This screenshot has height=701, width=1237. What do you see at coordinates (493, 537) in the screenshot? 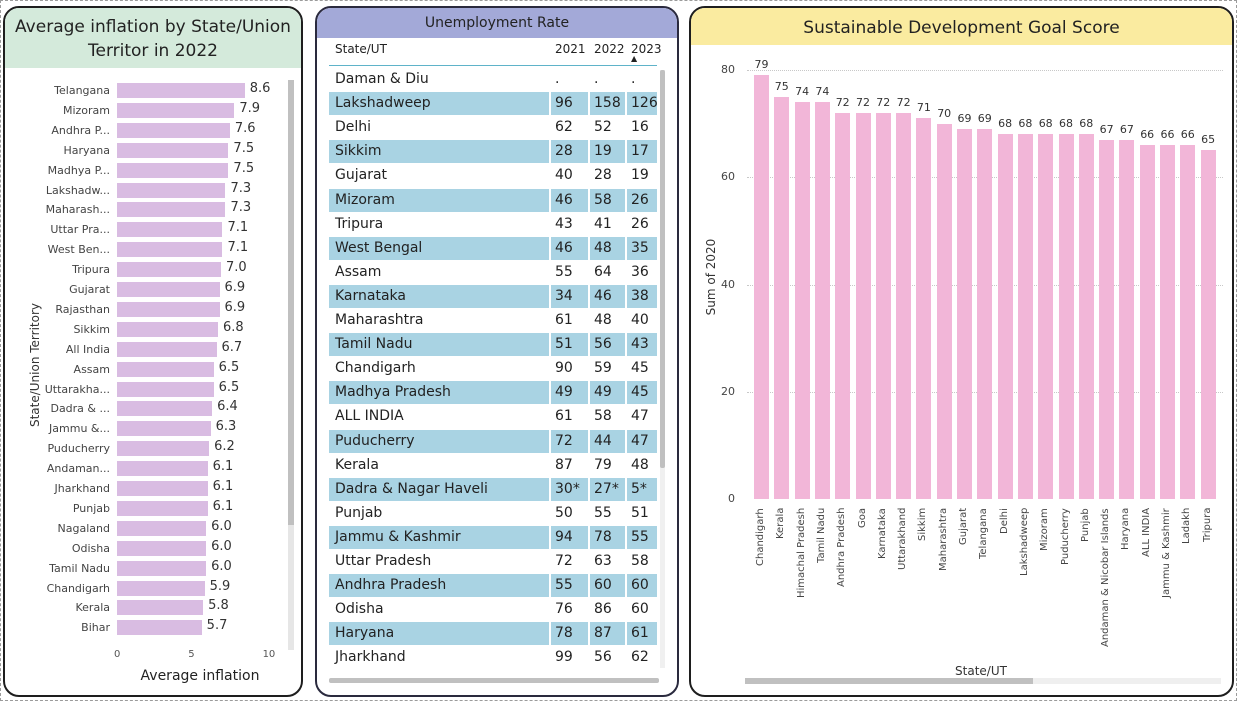
I see `table-row: Jammu & Kashmir 94 78 55` at bounding box center [493, 537].